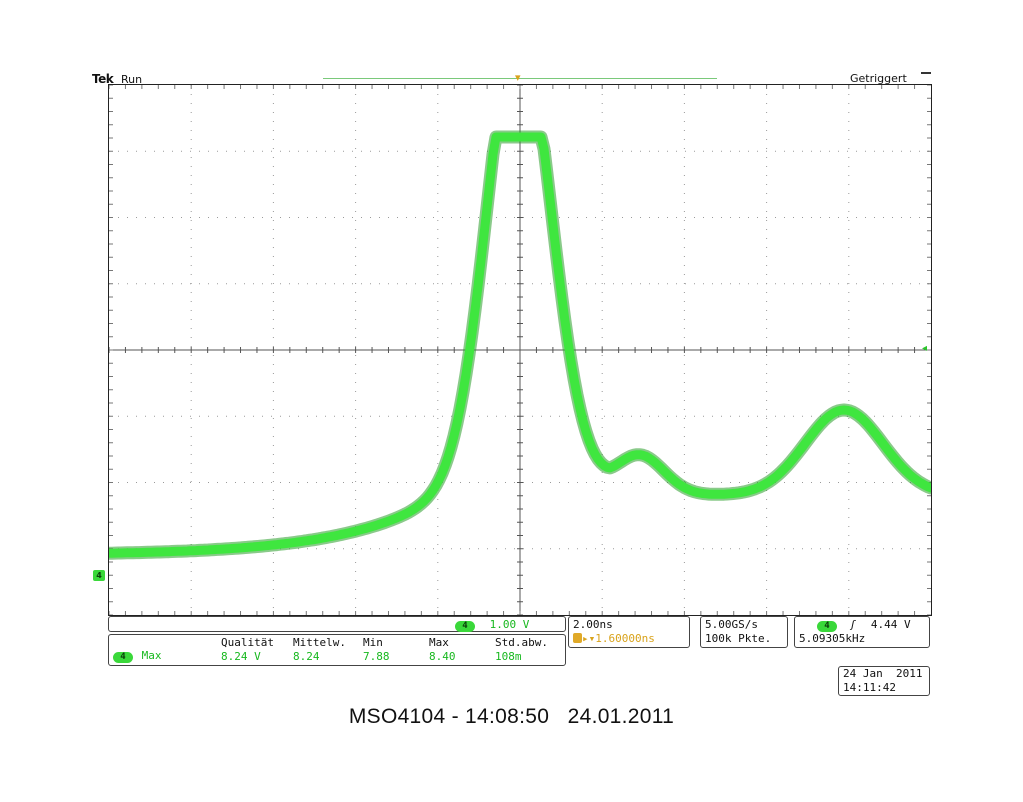 This screenshot has width=1023, height=802. I want to click on trigger-level-marker: ◂, so click(925, 348).